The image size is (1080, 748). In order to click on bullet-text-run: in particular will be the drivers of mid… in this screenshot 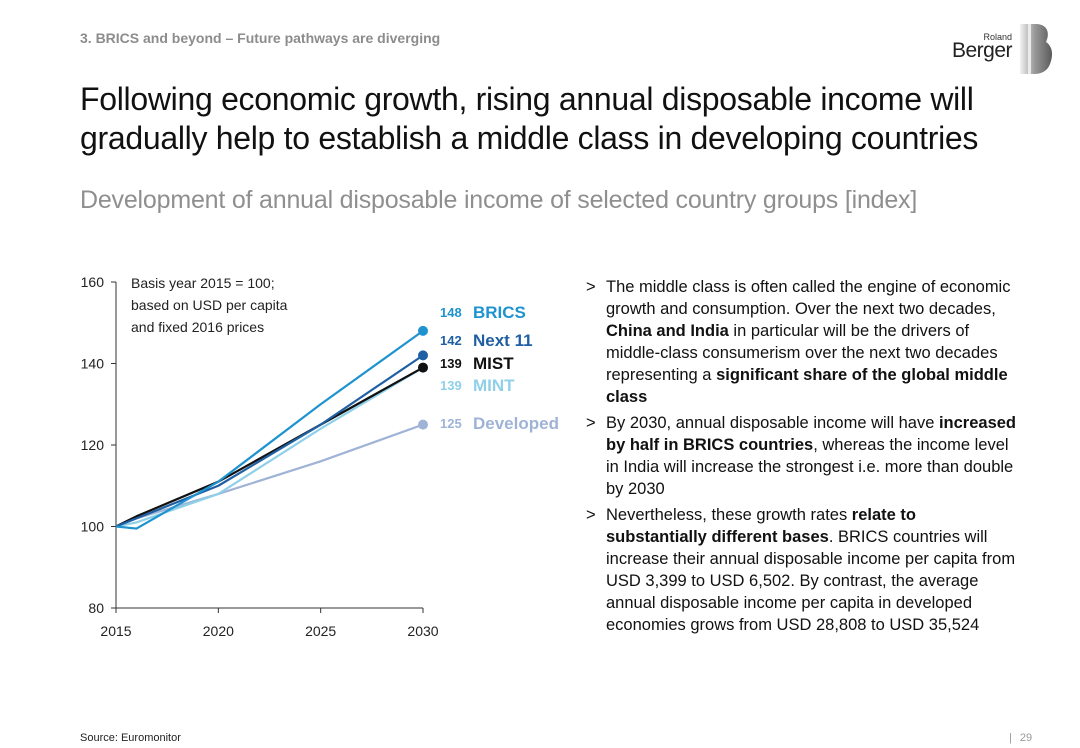, I will do `click(802, 353)`.